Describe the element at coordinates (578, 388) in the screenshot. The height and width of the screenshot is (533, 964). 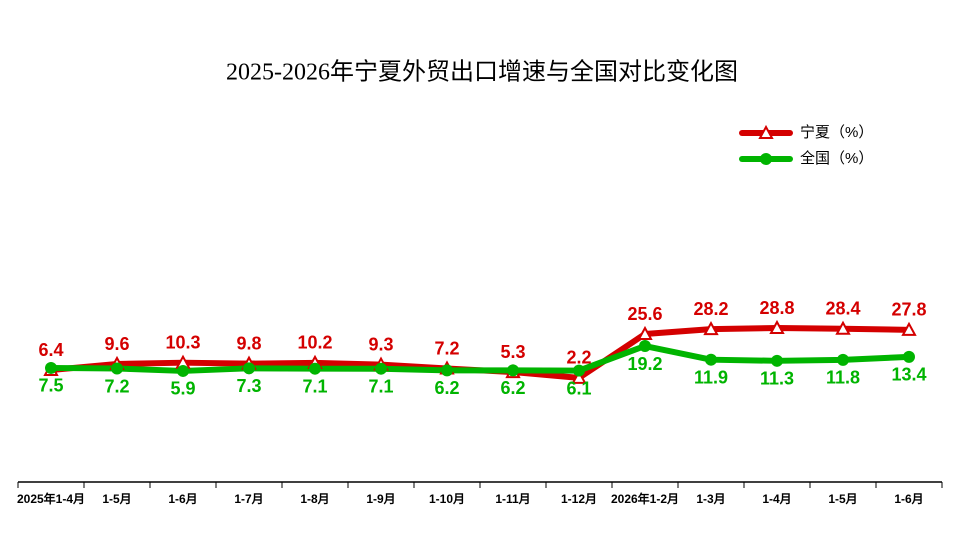
I see `data-label: 6.1` at that location.